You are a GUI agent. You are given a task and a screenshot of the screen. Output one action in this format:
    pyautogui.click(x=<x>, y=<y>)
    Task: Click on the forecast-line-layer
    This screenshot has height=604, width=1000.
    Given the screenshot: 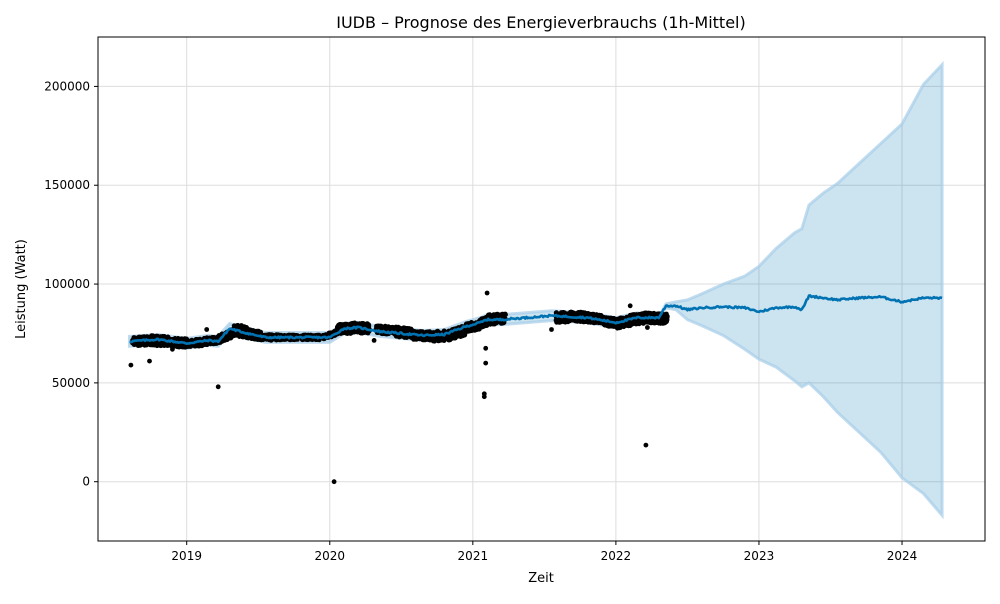 What is the action you would take?
    pyautogui.click(x=536, y=319)
    